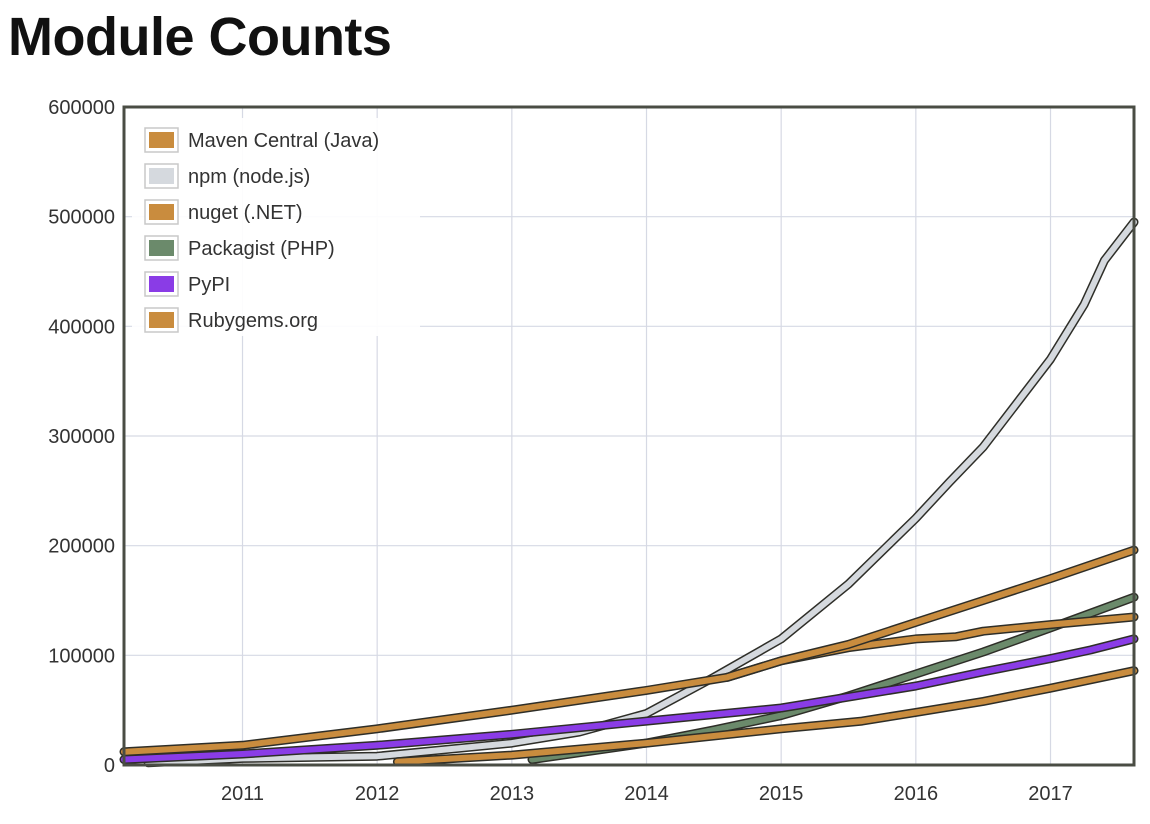 This screenshot has width=1150, height=824. What do you see at coordinates (261, 249) in the screenshot?
I see `legend-label: Packagist (PHP)` at bounding box center [261, 249].